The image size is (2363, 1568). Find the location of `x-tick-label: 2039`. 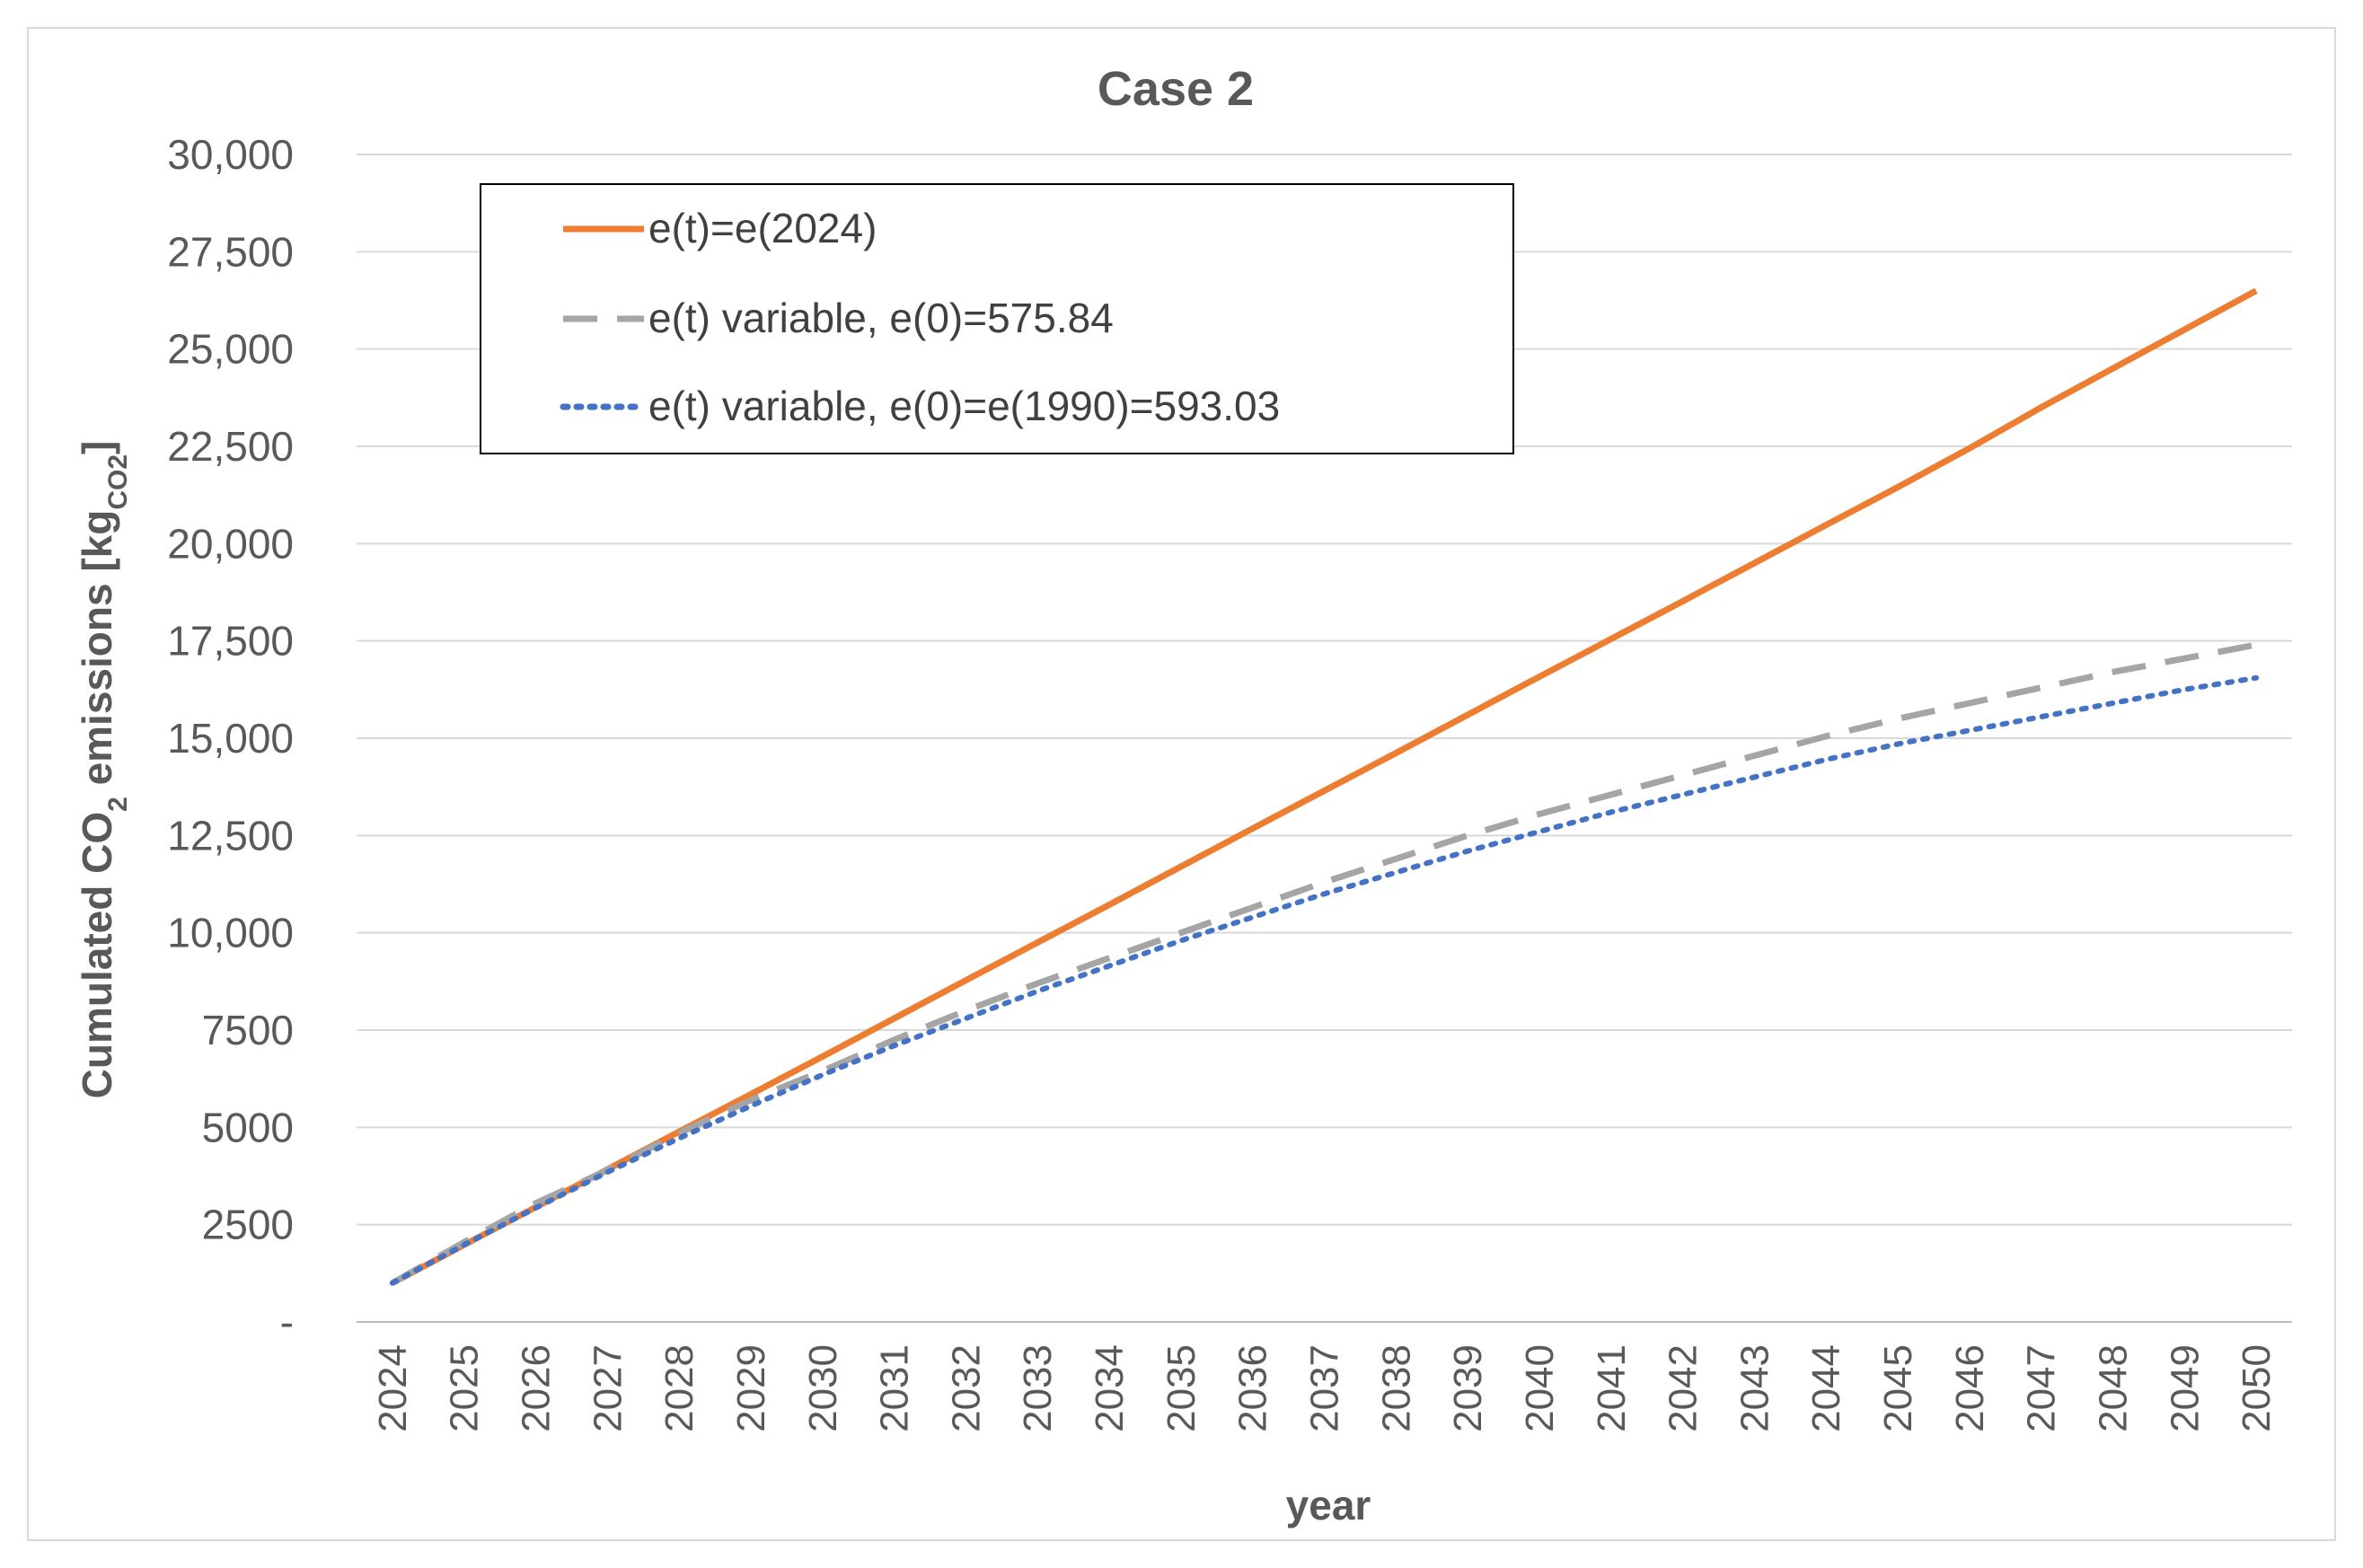

x-tick-label: 2039 is located at coordinates (1468, 1388).